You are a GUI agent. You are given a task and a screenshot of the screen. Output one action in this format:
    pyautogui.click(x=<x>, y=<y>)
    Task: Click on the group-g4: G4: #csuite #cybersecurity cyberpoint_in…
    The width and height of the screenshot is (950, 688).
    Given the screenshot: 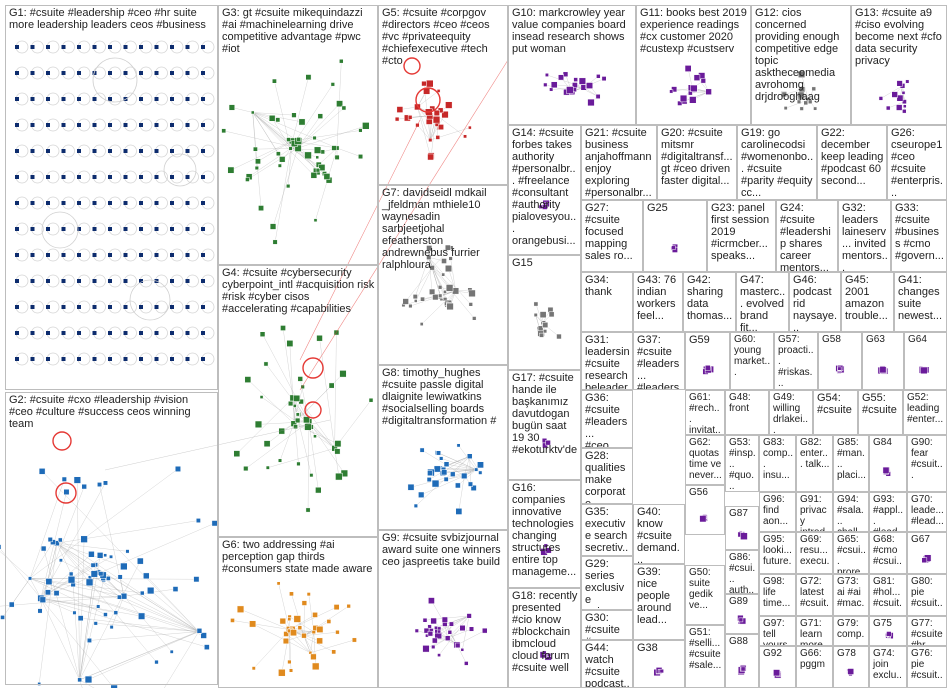 What is the action you would take?
    pyautogui.click(x=298, y=401)
    